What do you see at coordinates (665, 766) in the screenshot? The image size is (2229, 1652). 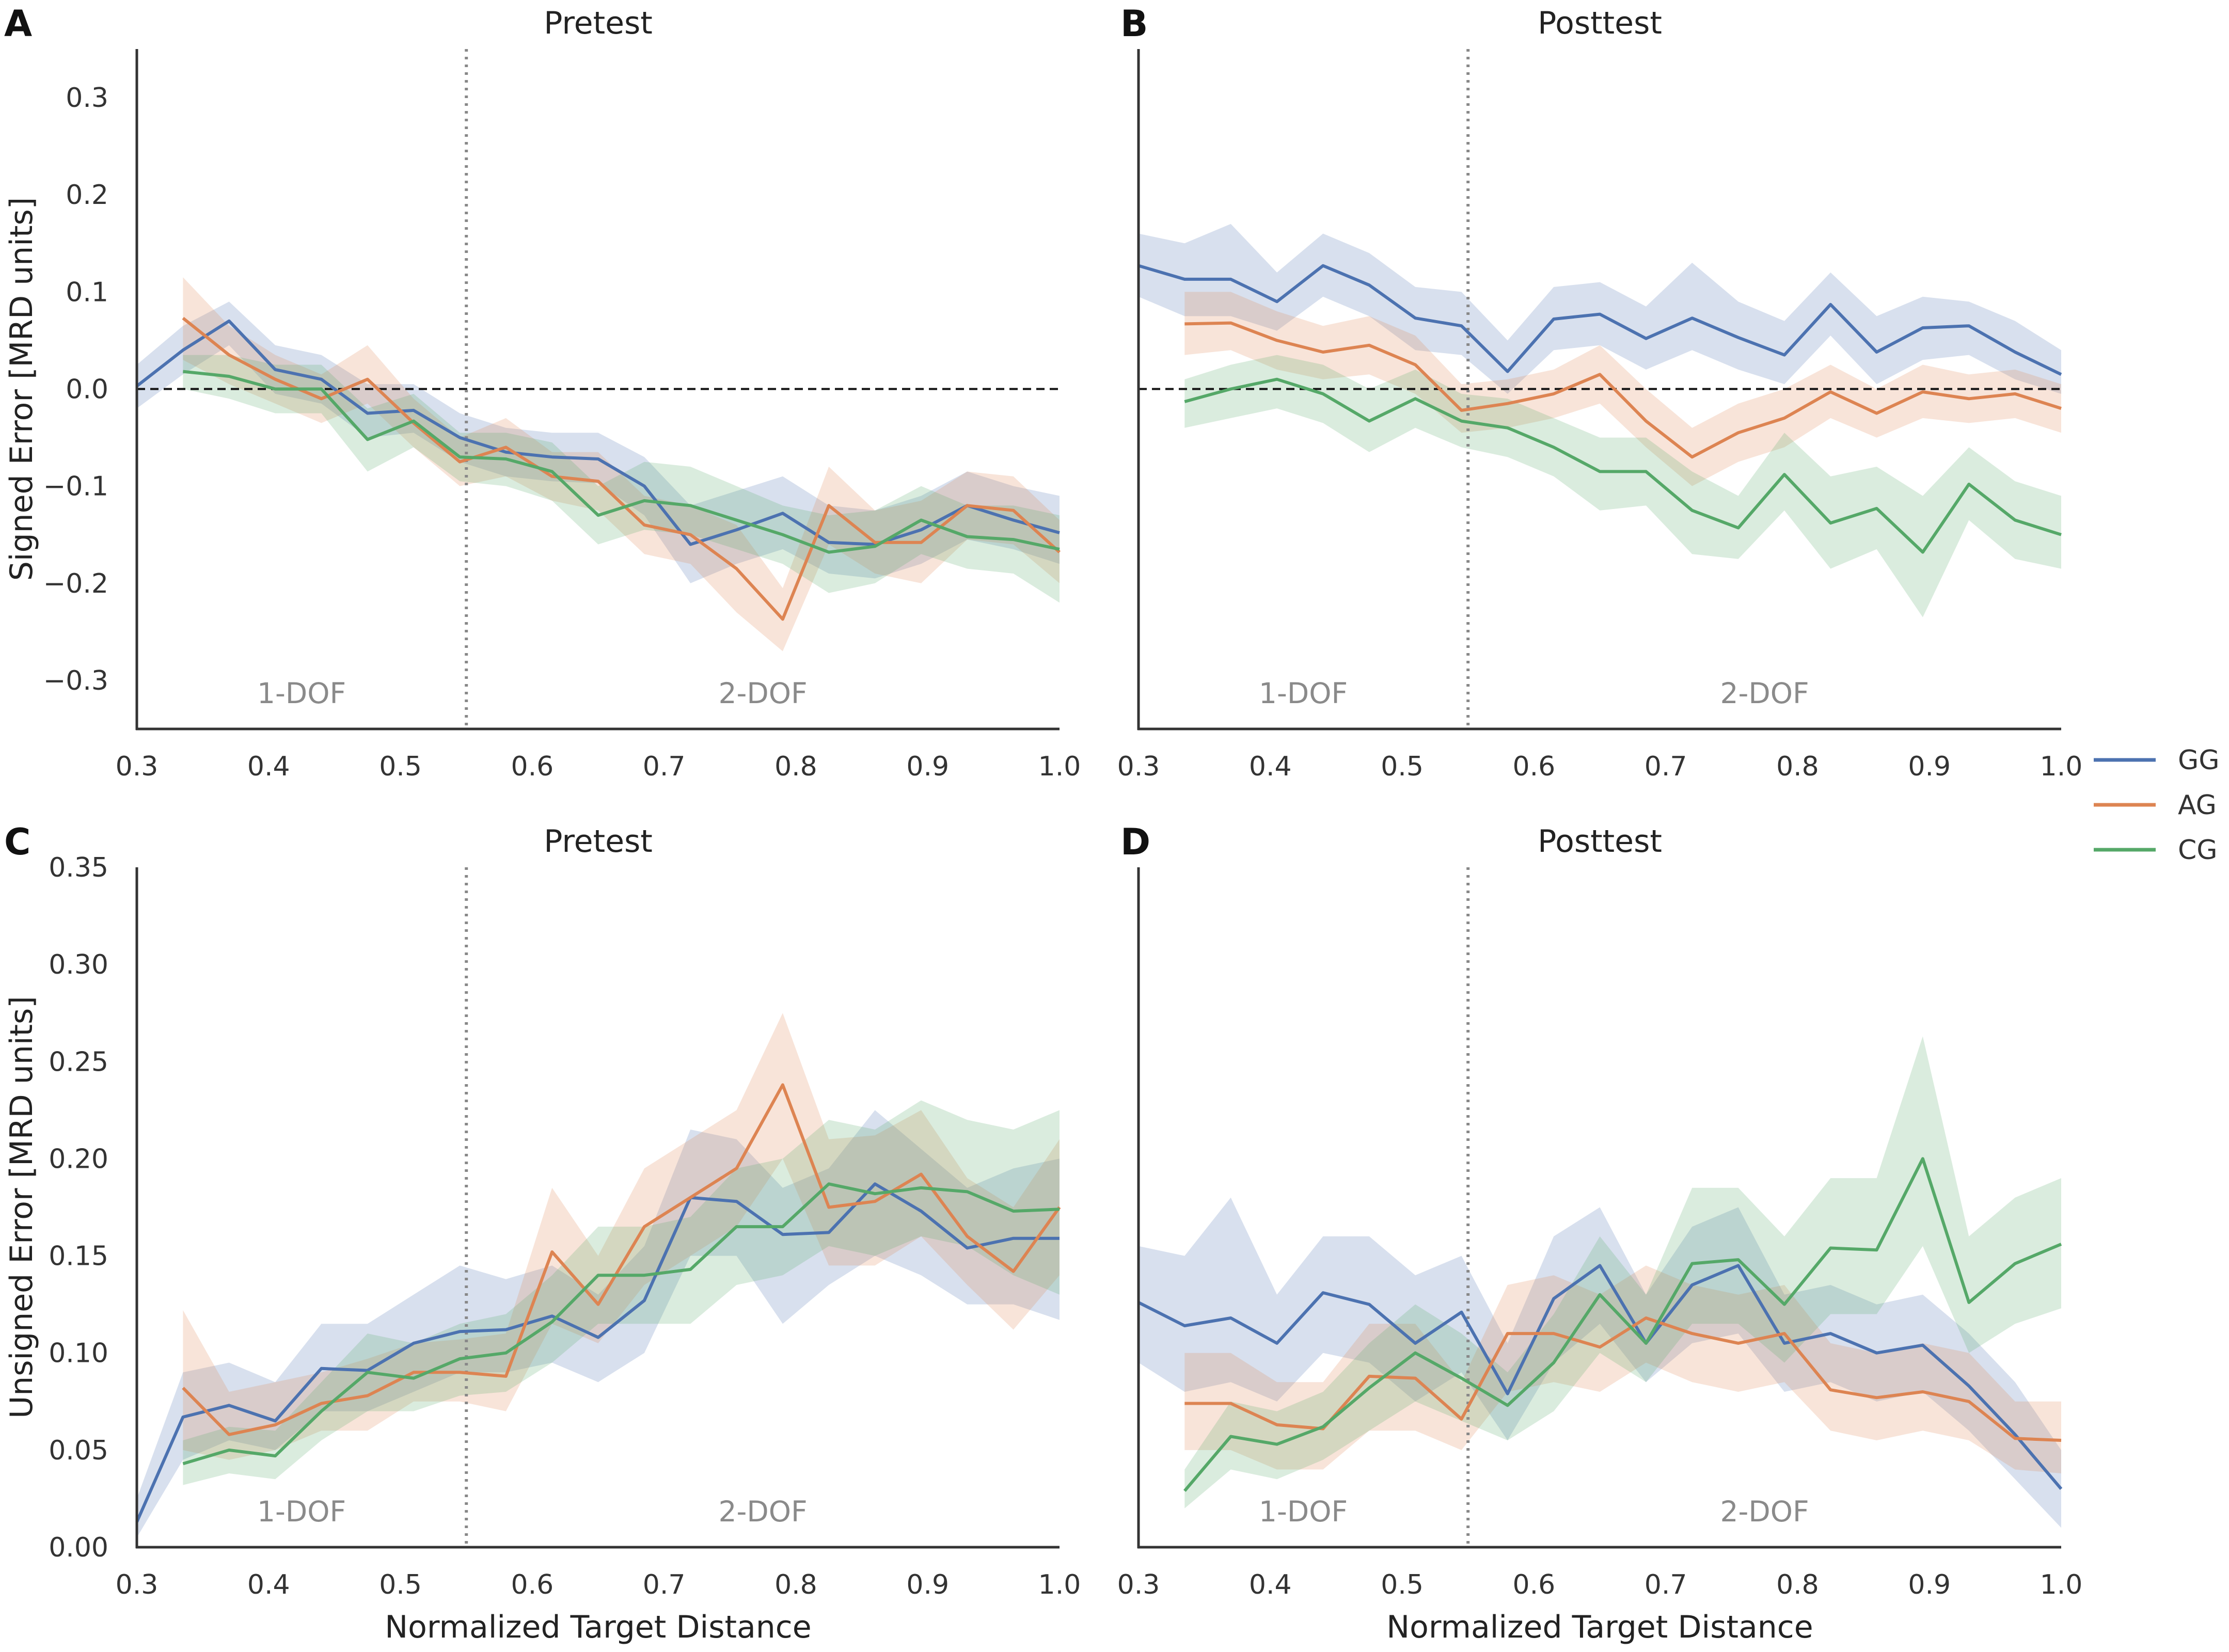 I see `panel-a-xtick-label: 0.7` at bounding box center [665, 766].